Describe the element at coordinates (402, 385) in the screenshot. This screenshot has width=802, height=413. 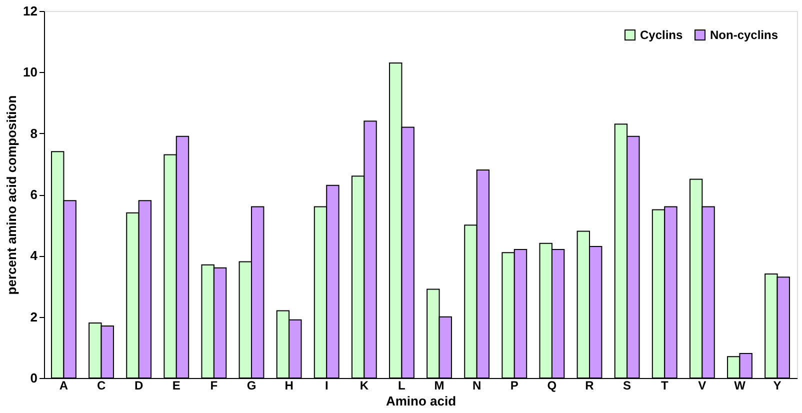
I see `x-tick-label: L` at that location.